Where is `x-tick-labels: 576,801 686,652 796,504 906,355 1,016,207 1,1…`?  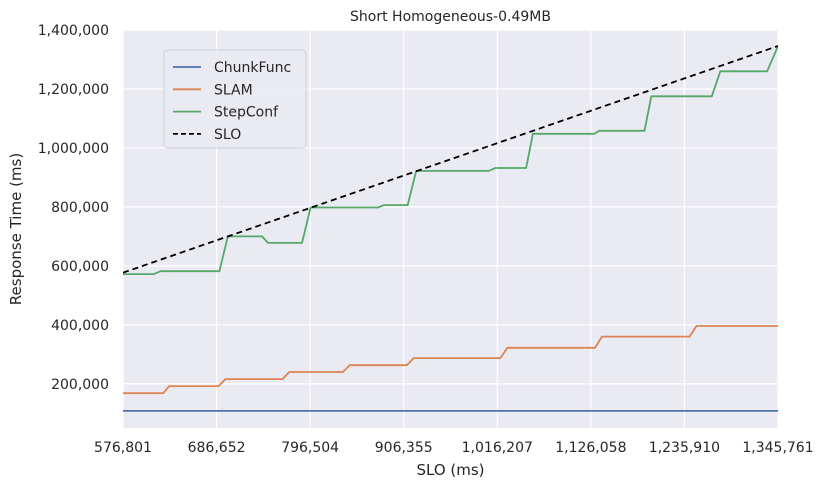
x-tick-labels: 576,801 686,652 796,504 906,355 1,016,207 1,1… is located at coordinates (454, 448).